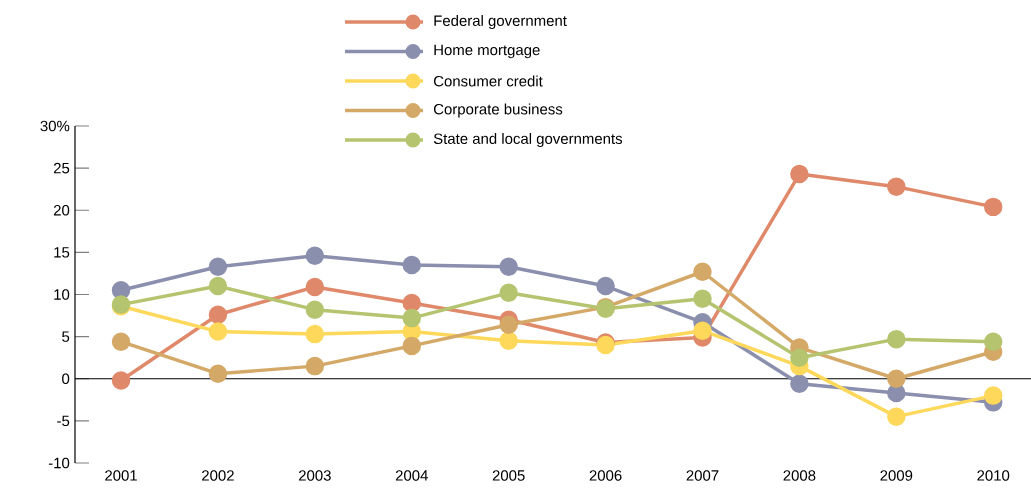 This screenshot has height=496, width=1031. I want to click on legend-label: Consumer credit, so click(488, 81).